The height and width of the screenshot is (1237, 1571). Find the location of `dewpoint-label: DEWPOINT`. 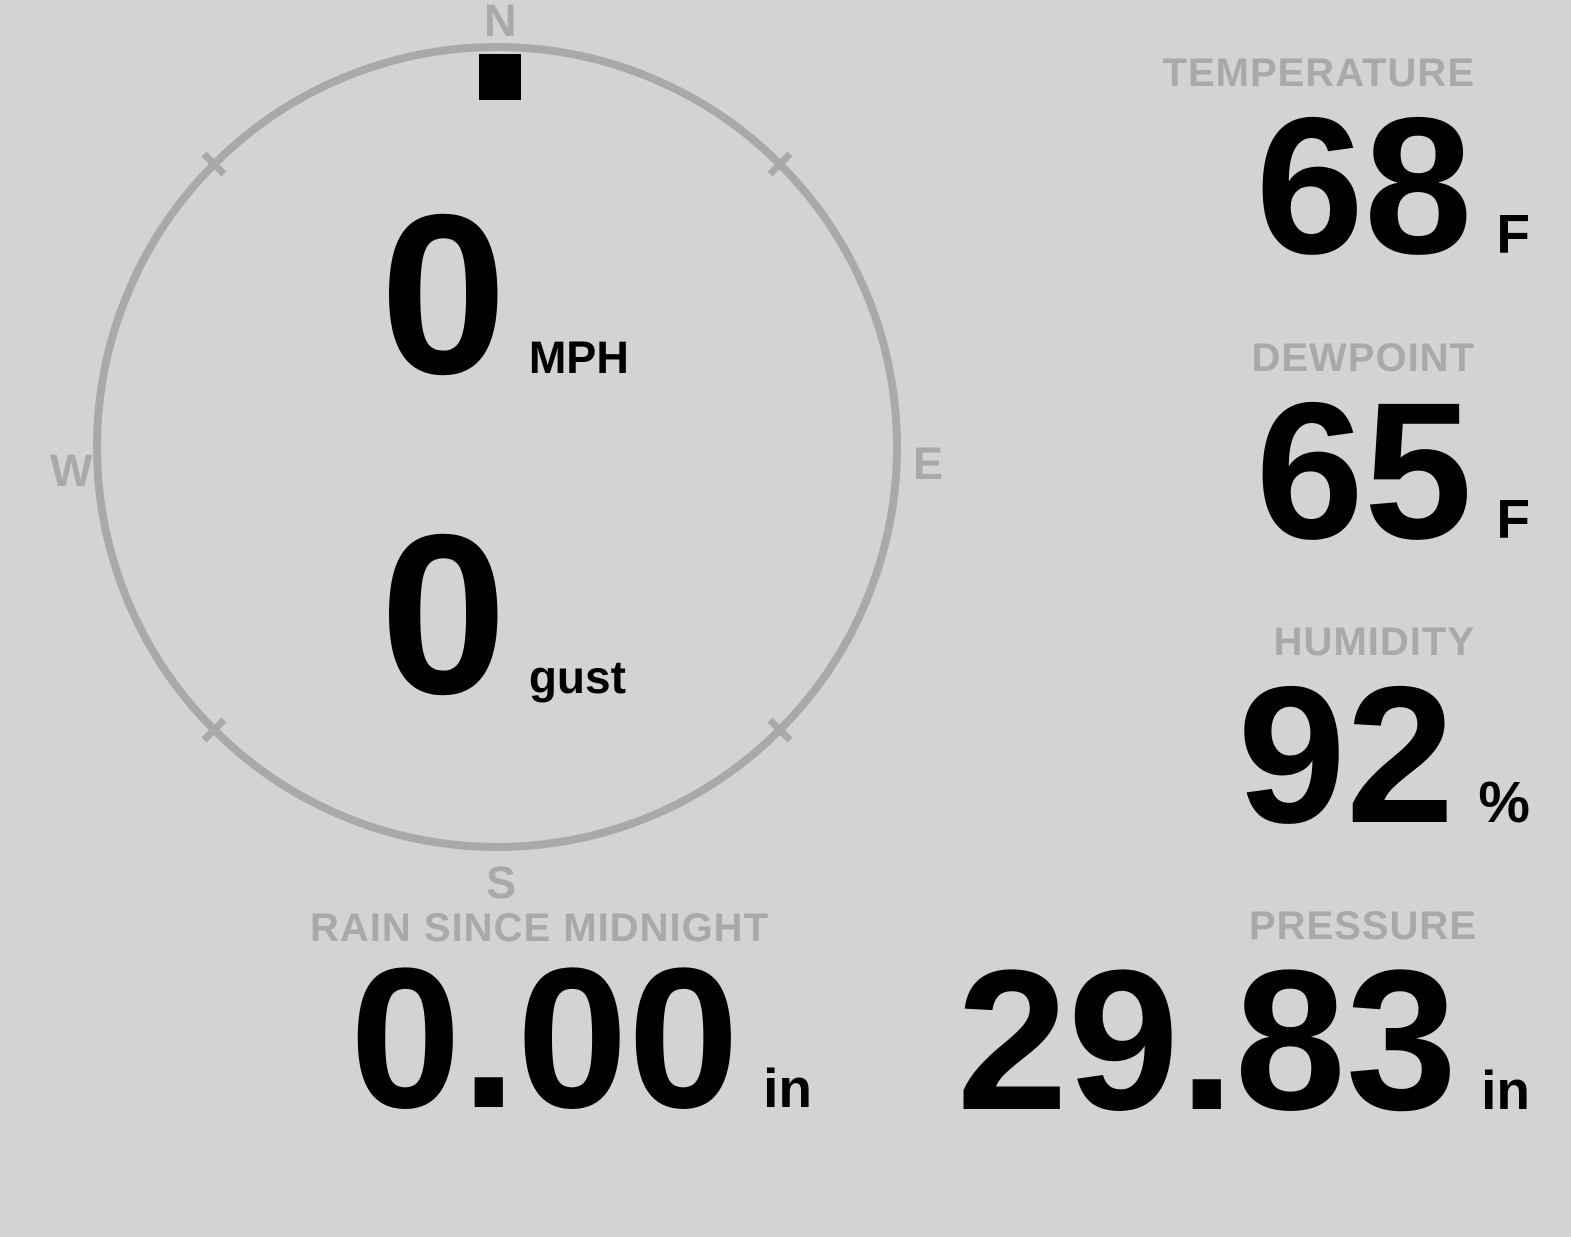

dewpoint-label: DEWPOINT is located at coordinates (1363, 358).